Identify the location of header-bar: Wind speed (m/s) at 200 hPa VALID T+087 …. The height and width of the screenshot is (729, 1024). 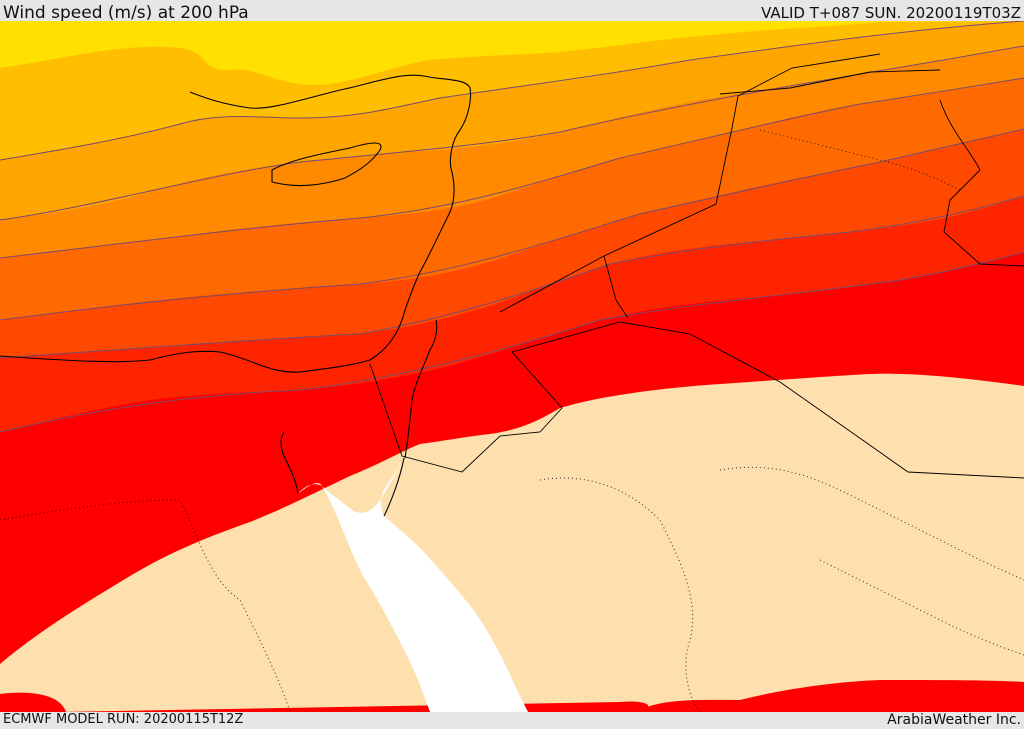
(512, 11).